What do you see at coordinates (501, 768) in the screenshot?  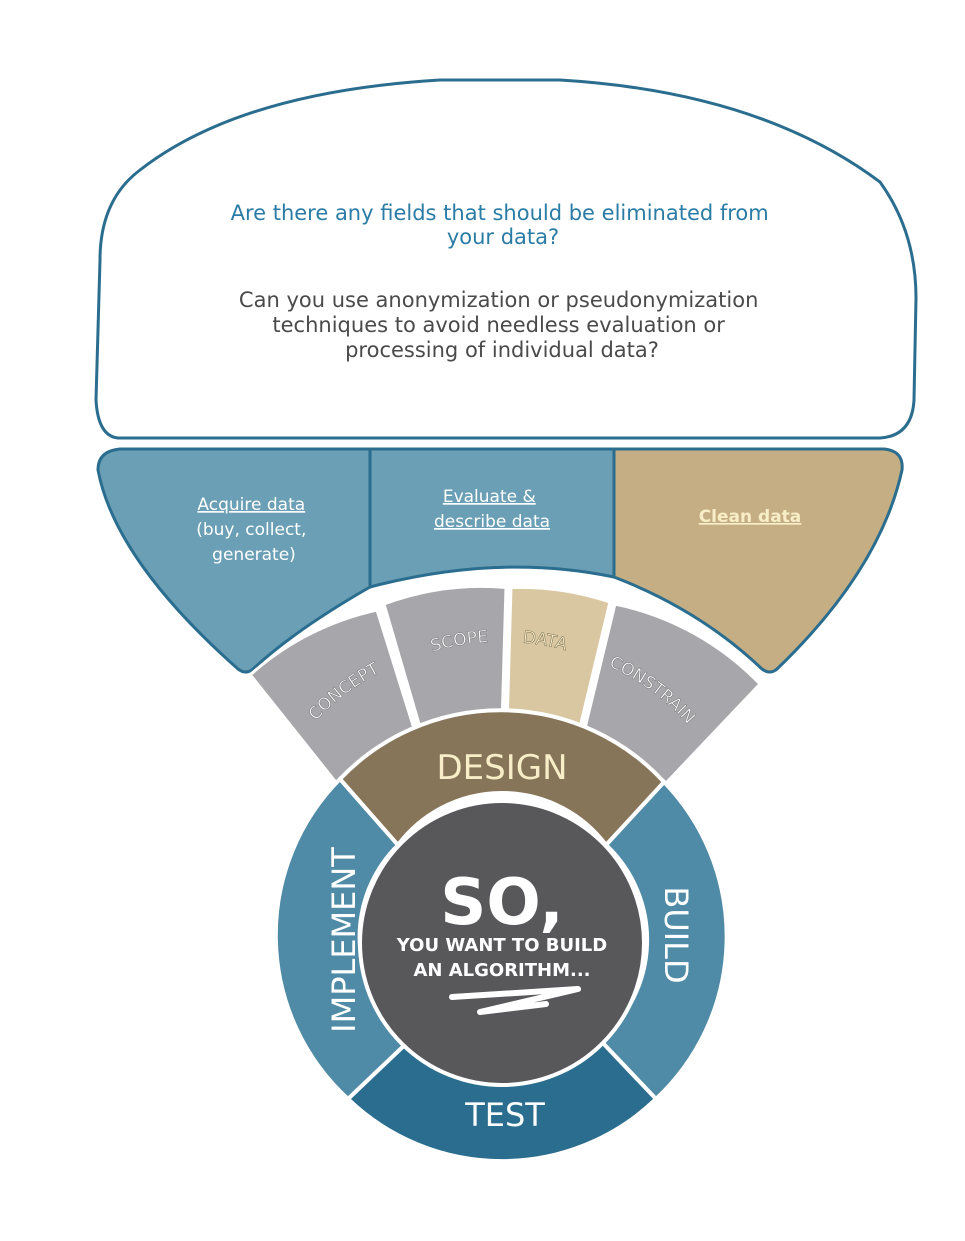 I see `design-label: DESIGN` at bounding box center [501, 768].